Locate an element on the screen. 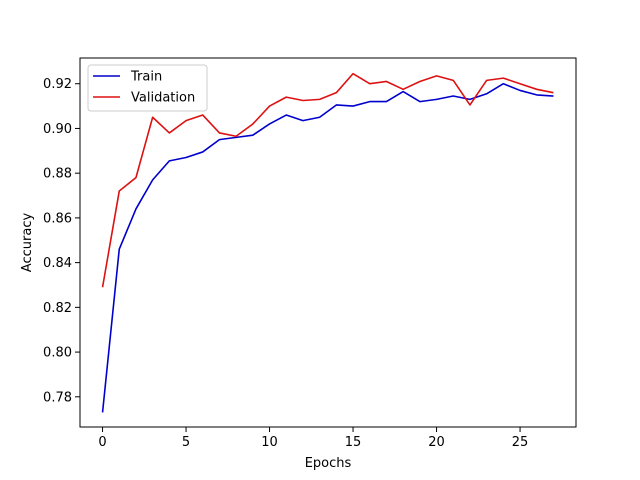 The height and width of the screenshot is (480, 640). legend: Train Validation is located at coordinates (147, 88).